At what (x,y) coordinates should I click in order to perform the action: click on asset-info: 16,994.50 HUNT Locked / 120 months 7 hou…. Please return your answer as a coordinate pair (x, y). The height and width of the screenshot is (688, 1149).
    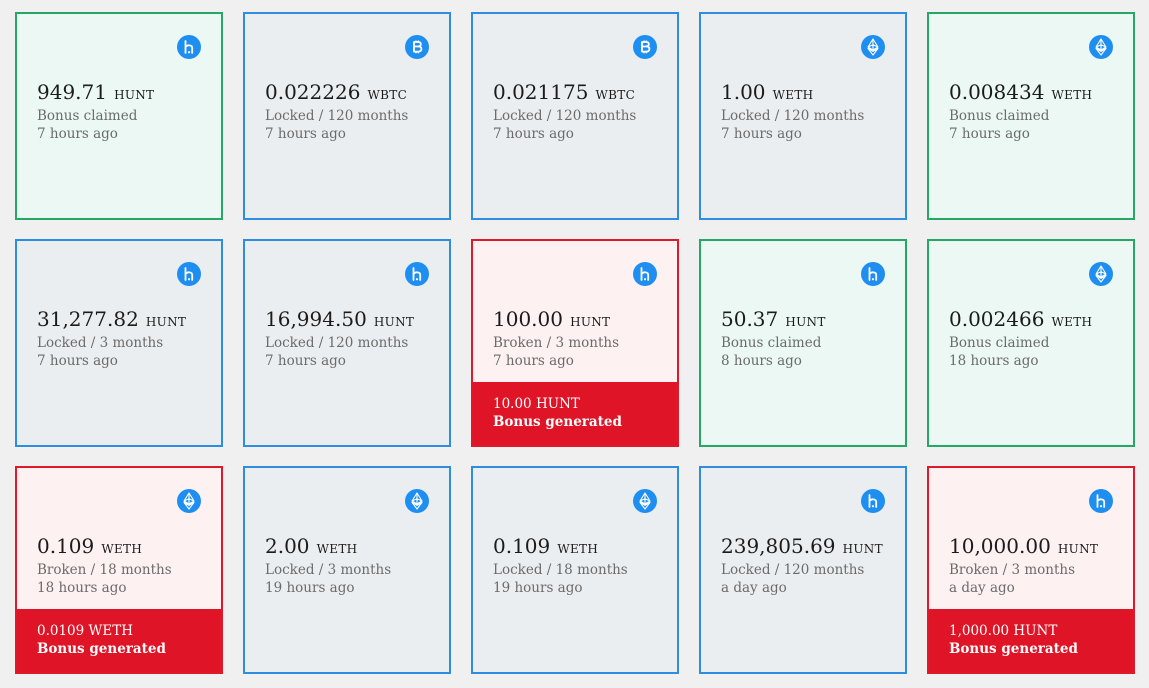
    Looking at the image, I should click on (339, 338).